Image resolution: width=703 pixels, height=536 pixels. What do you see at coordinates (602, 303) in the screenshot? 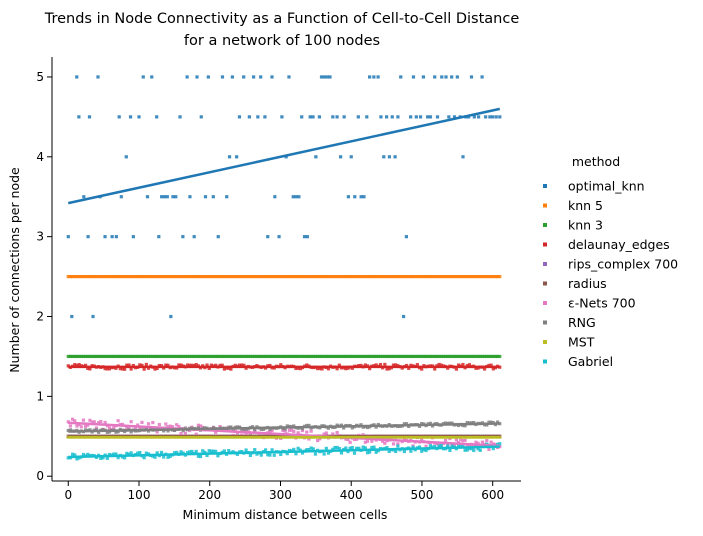
I see `legend-item-label: ε-Nets 700` at bounding box center [602, 303].